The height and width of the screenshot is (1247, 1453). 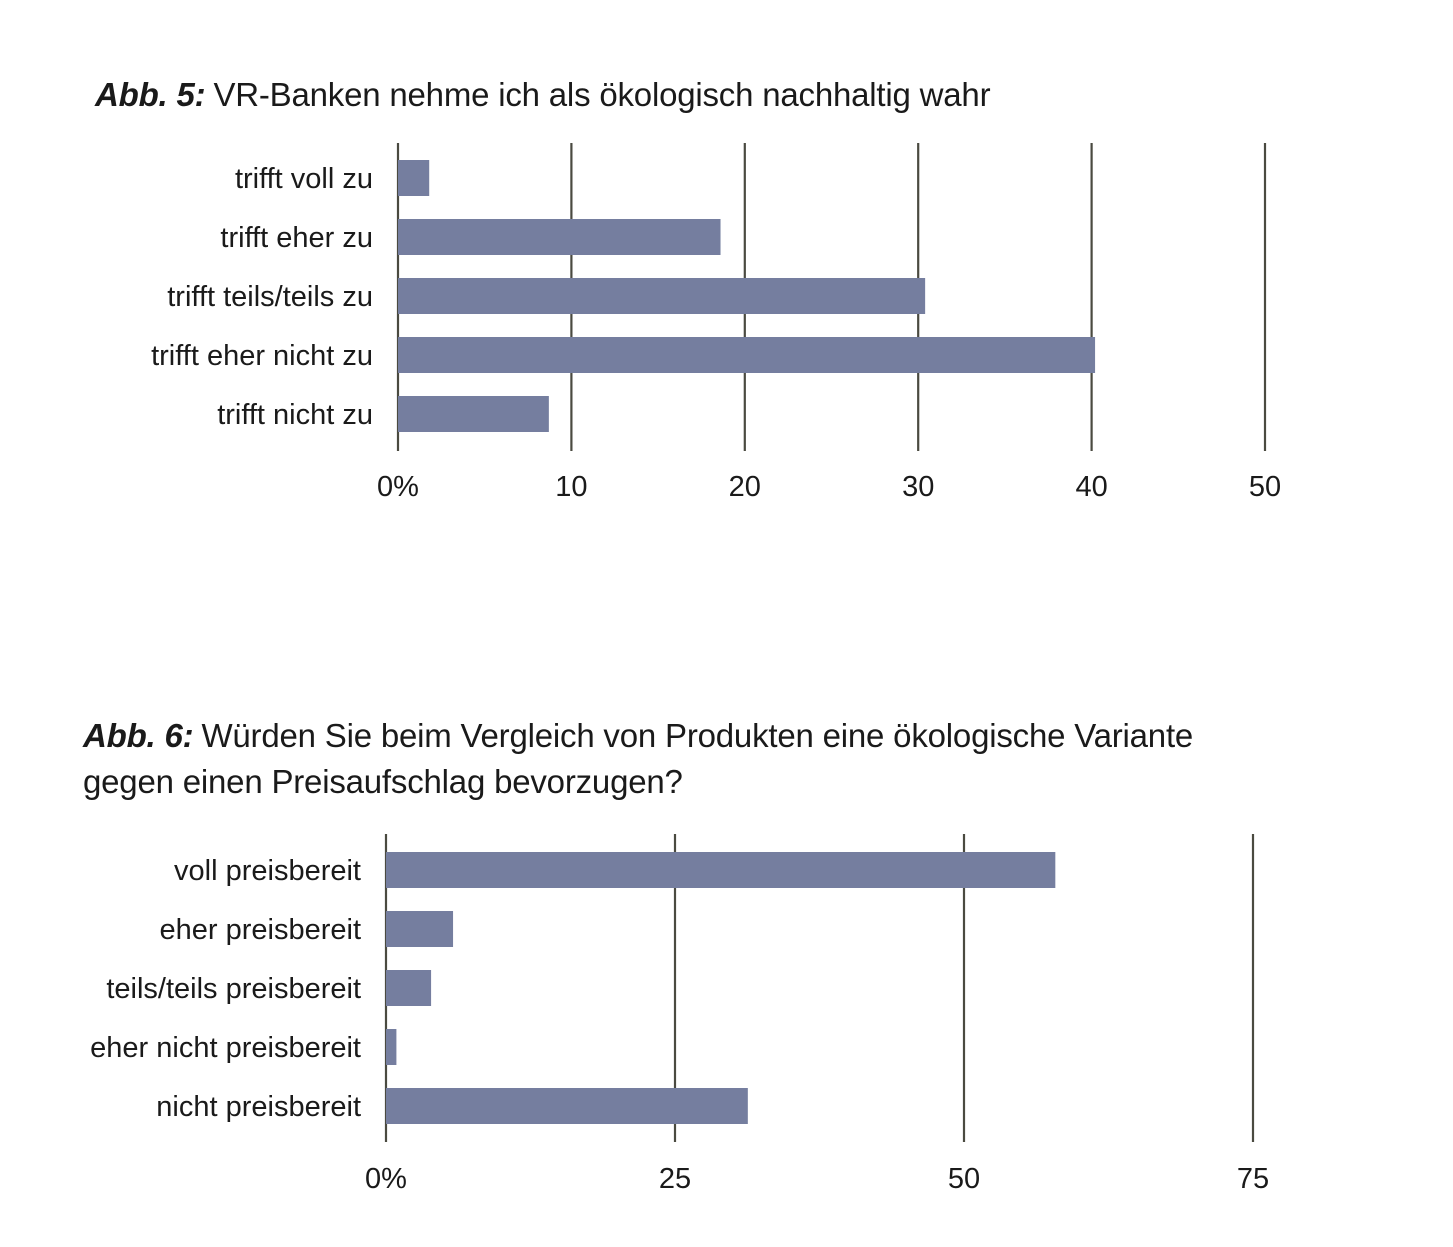 I want to click on x-tick-label: 20, so click(x=745, y=487).